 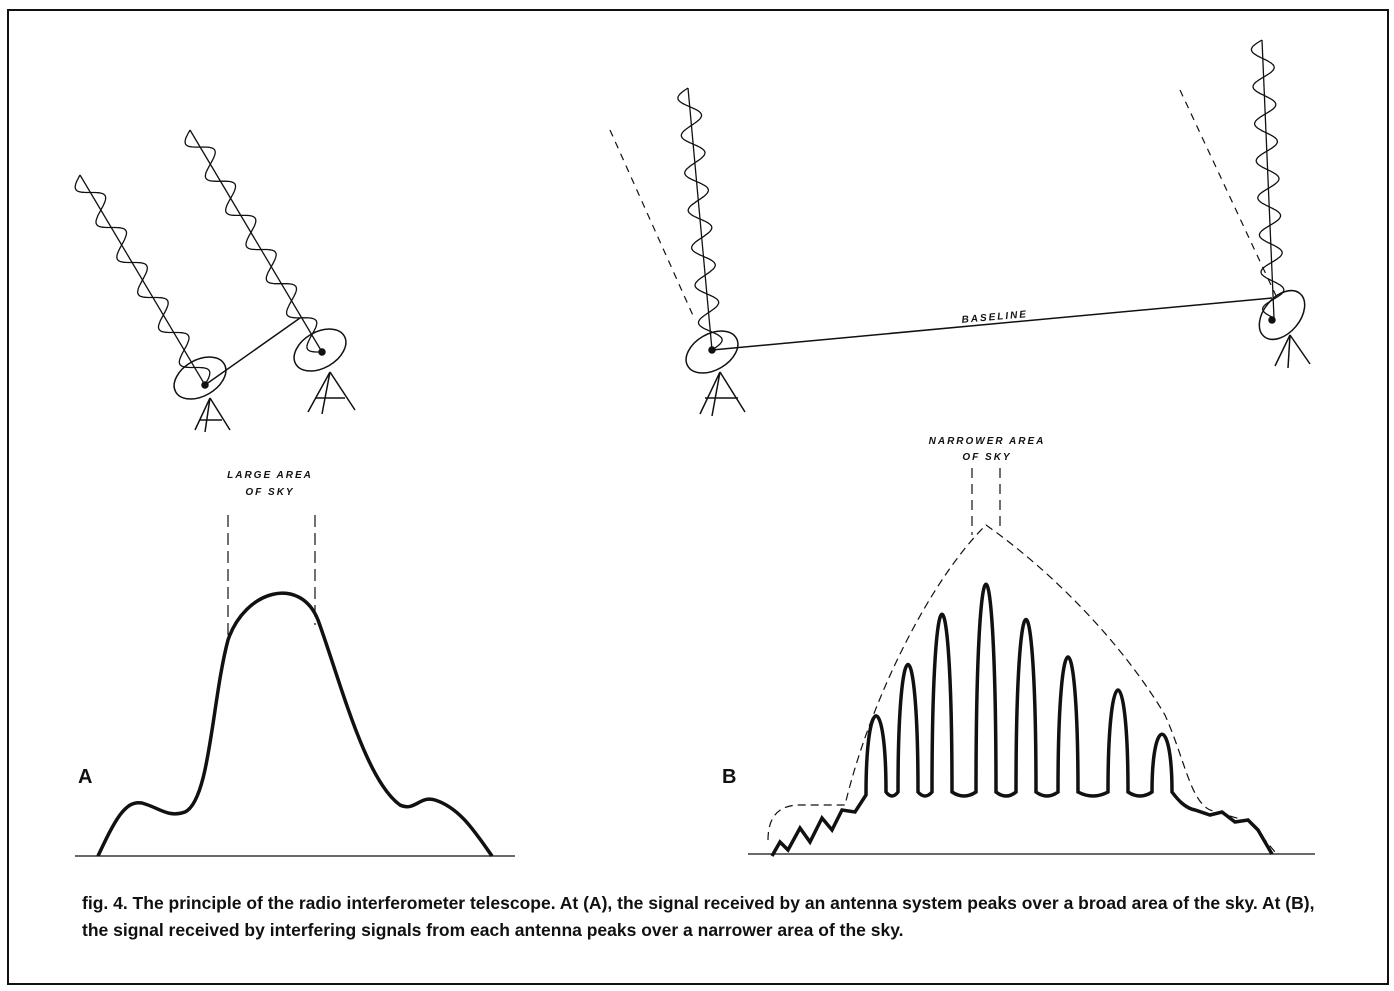 I want to click on antennas-left, so click(x=264, y=375).